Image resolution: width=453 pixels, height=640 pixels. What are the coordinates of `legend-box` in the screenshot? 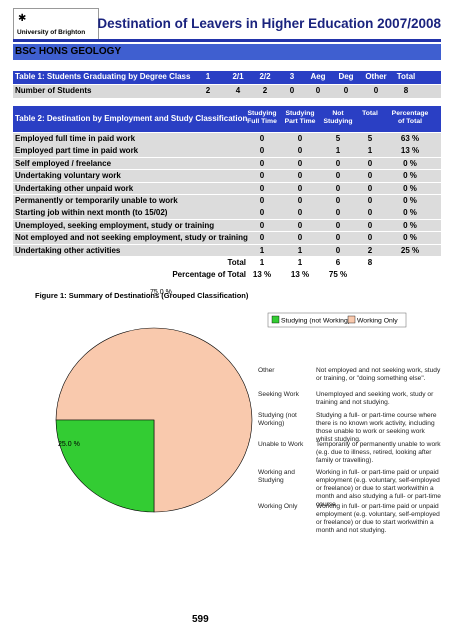 It's located at (337, 320).